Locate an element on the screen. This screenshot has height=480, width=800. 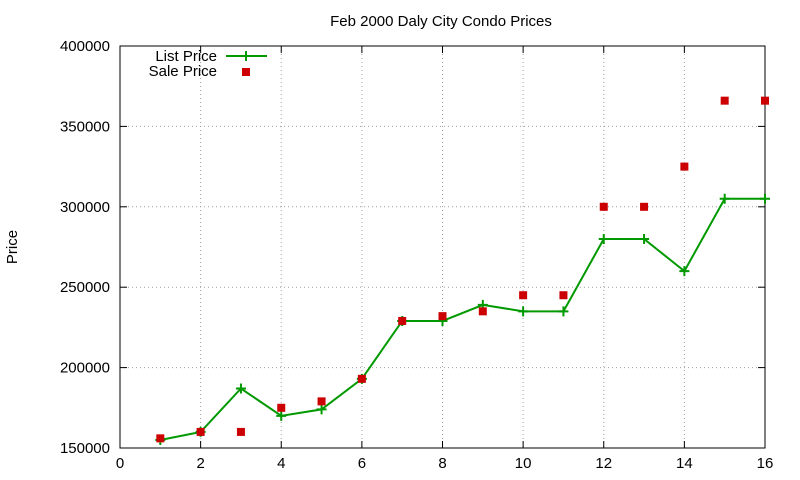
y-tick-label: 150000 is located at coordinates (85, 448).